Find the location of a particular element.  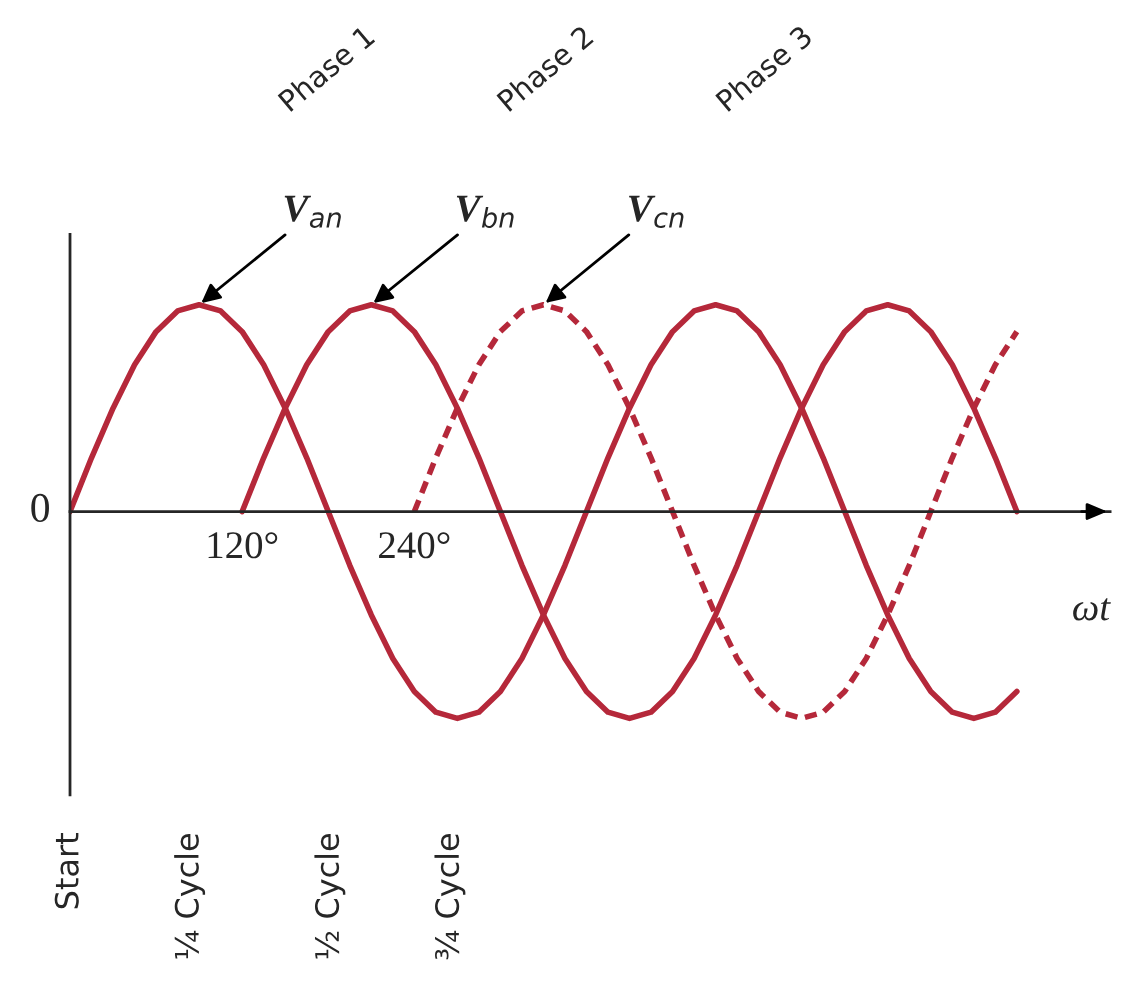

x-tick-label: 120° is located at coordinates (243, 545).